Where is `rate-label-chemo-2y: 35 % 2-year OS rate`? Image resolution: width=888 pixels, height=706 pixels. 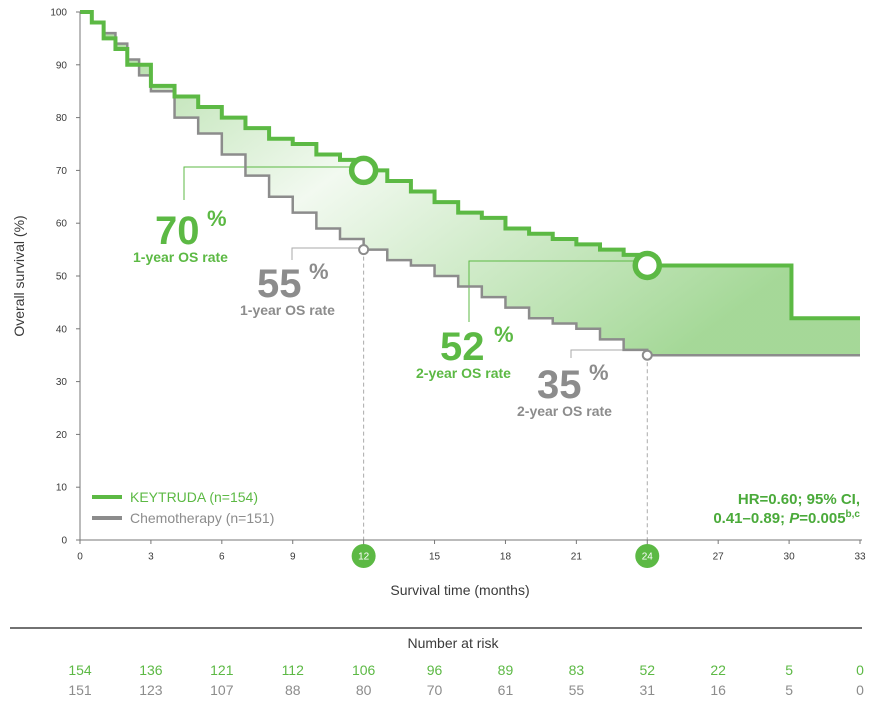
rate-label-chemo-2y: 35 % 2-year OS rate is located at coordinates (564, 389).